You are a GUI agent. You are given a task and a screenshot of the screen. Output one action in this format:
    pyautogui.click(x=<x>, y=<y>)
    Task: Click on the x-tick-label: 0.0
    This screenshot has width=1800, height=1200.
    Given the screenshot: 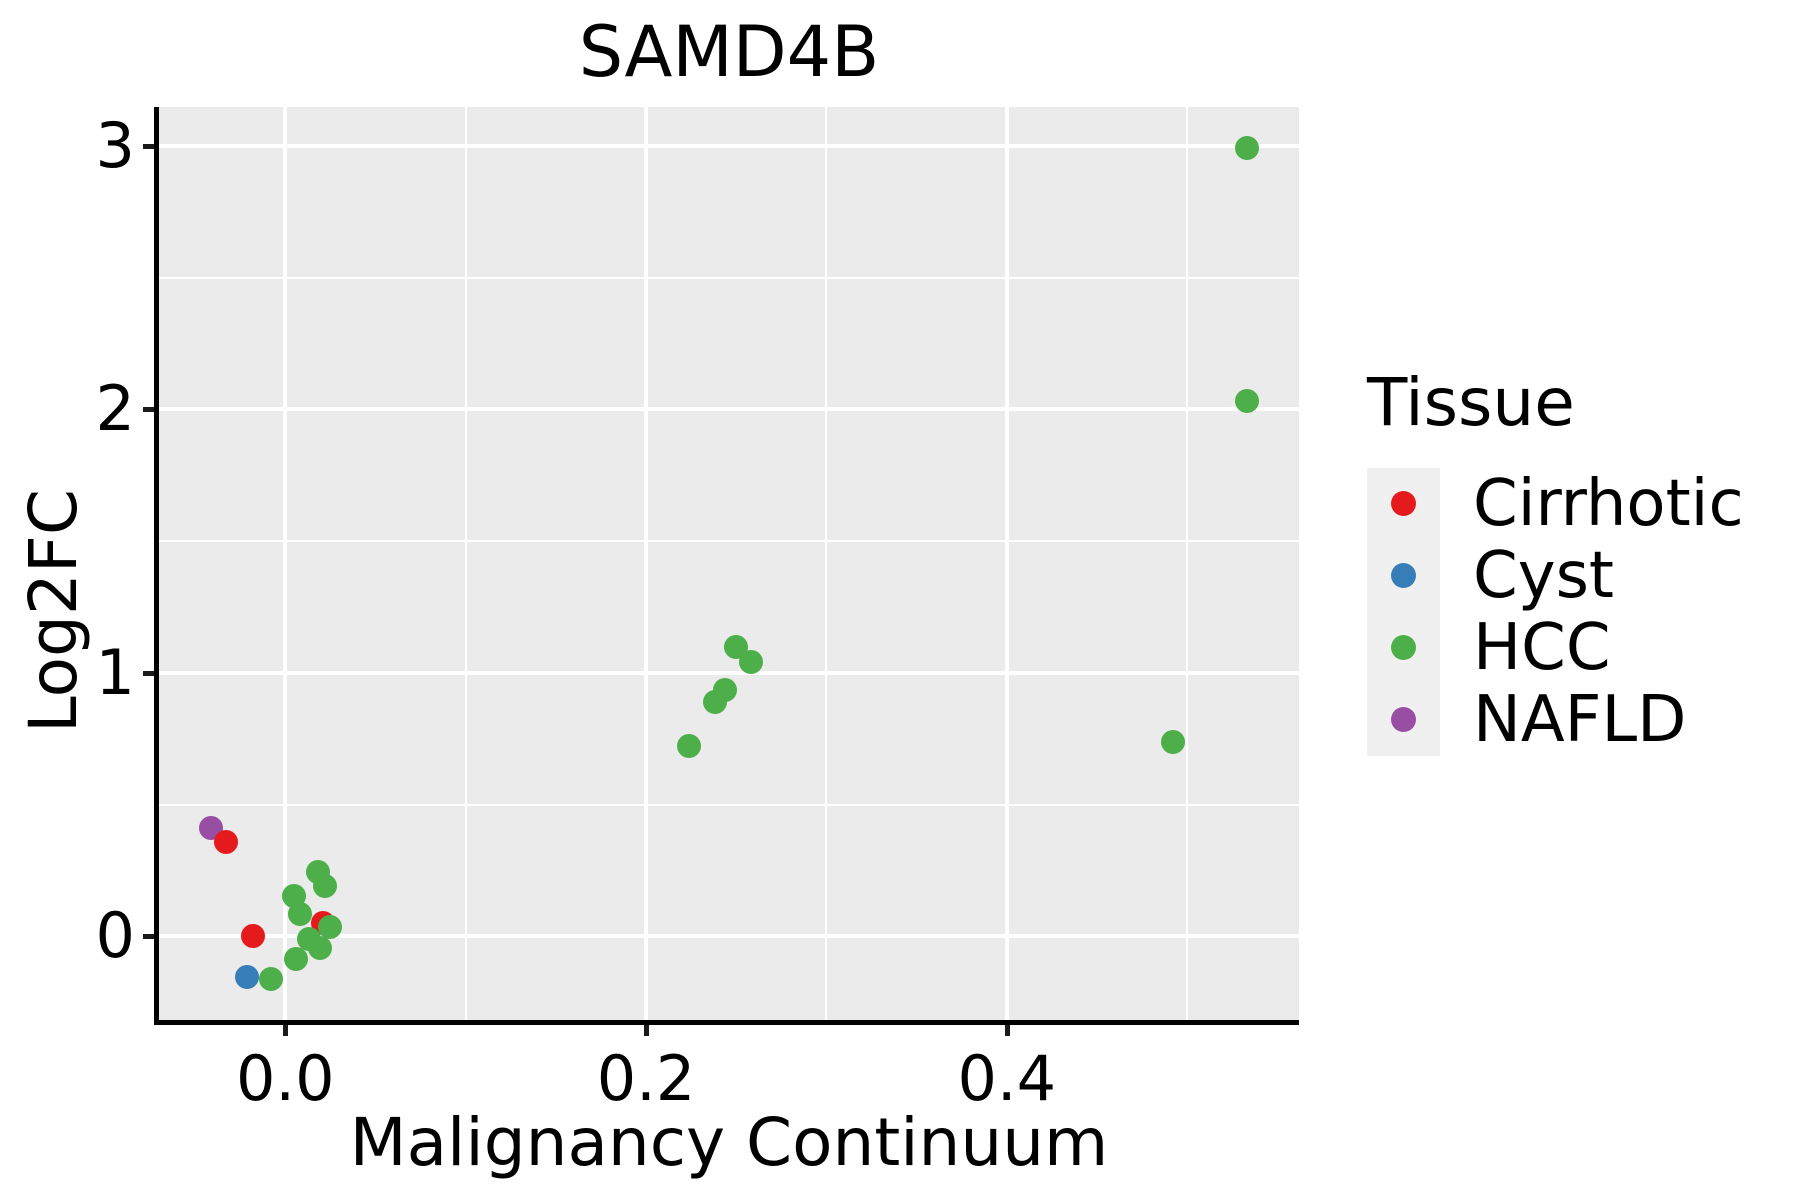 What is the action you would take?
    pyautogui.click(x=285, y=1078)
    